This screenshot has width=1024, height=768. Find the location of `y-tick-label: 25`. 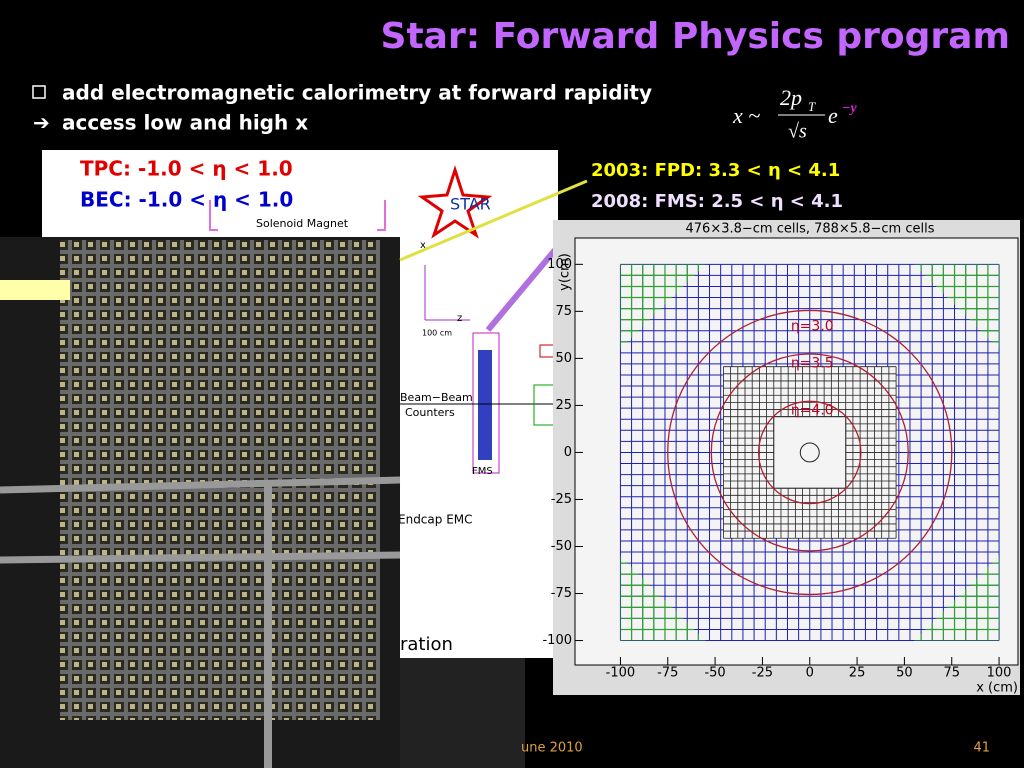

y-tick-label: 25 is located at coordinates (563, 405).